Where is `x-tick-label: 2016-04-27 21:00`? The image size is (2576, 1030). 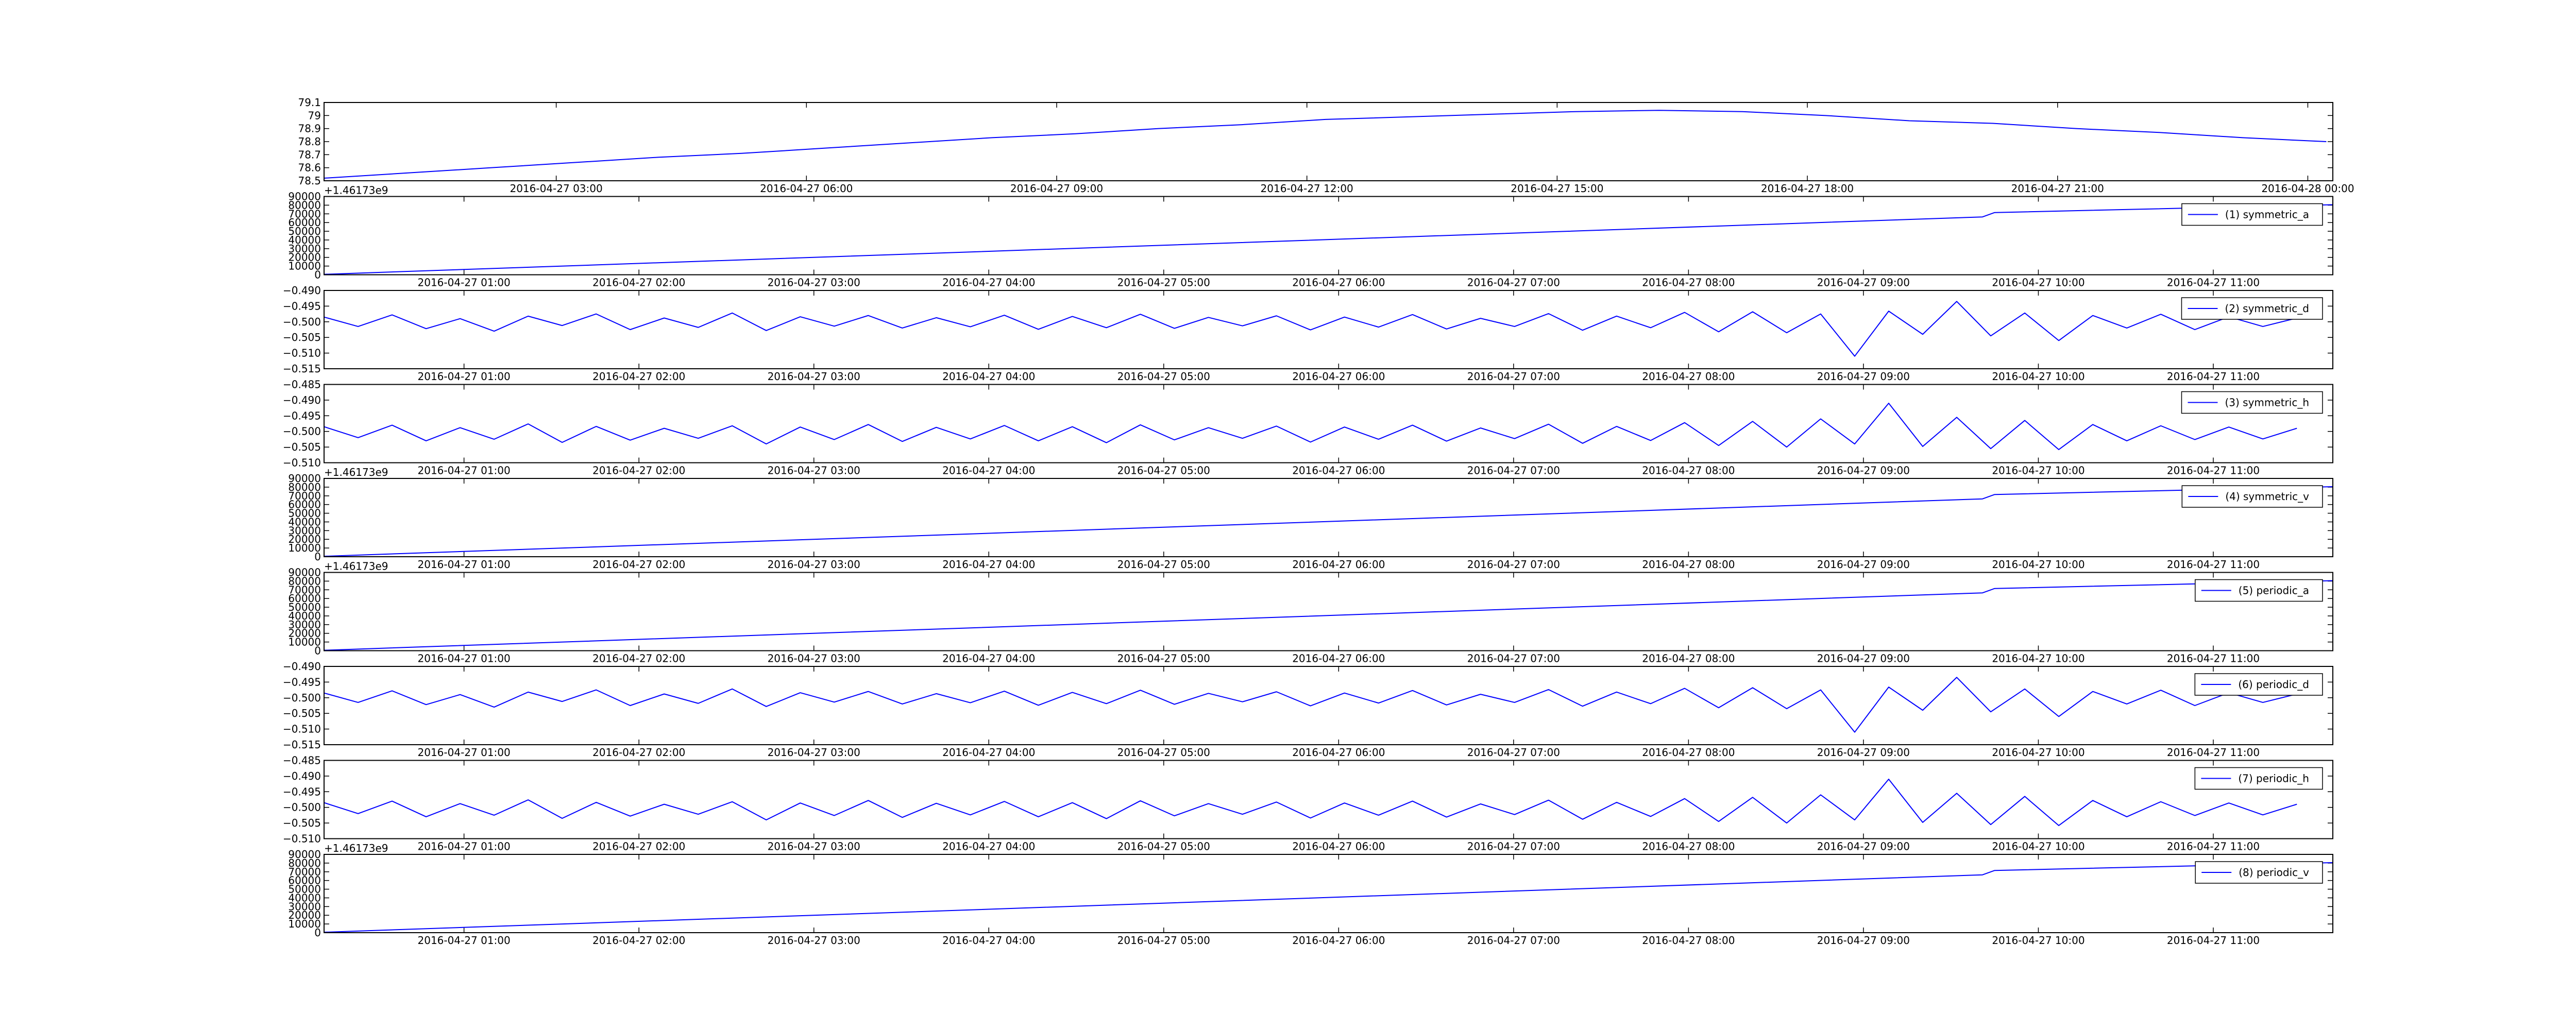 x-tick-label: 2016-04-27 21:00 is located at coordinates (2057, 189).